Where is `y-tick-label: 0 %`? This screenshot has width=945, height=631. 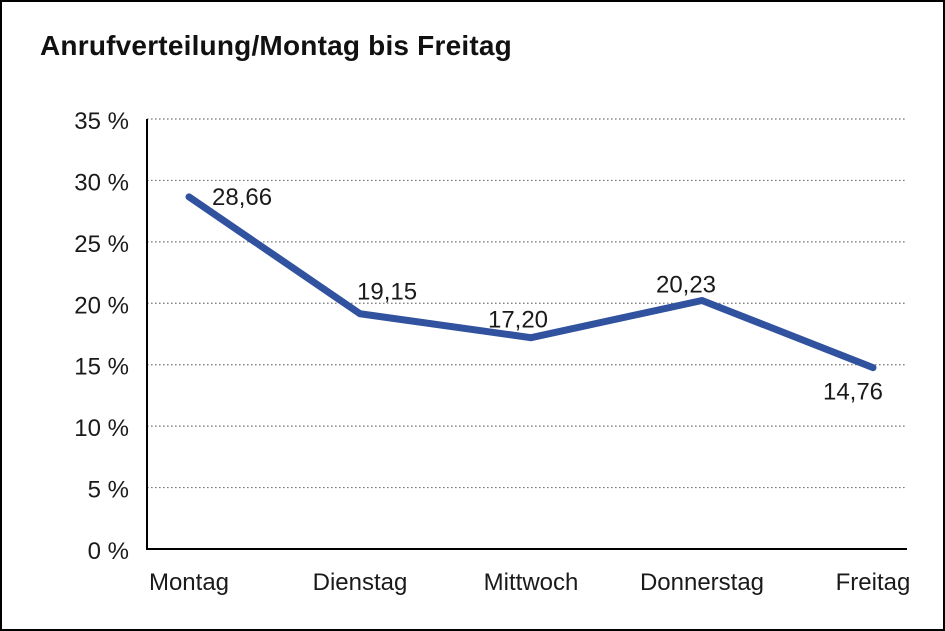 y-tick-label: 0 % is located at coordinates (108, 551).